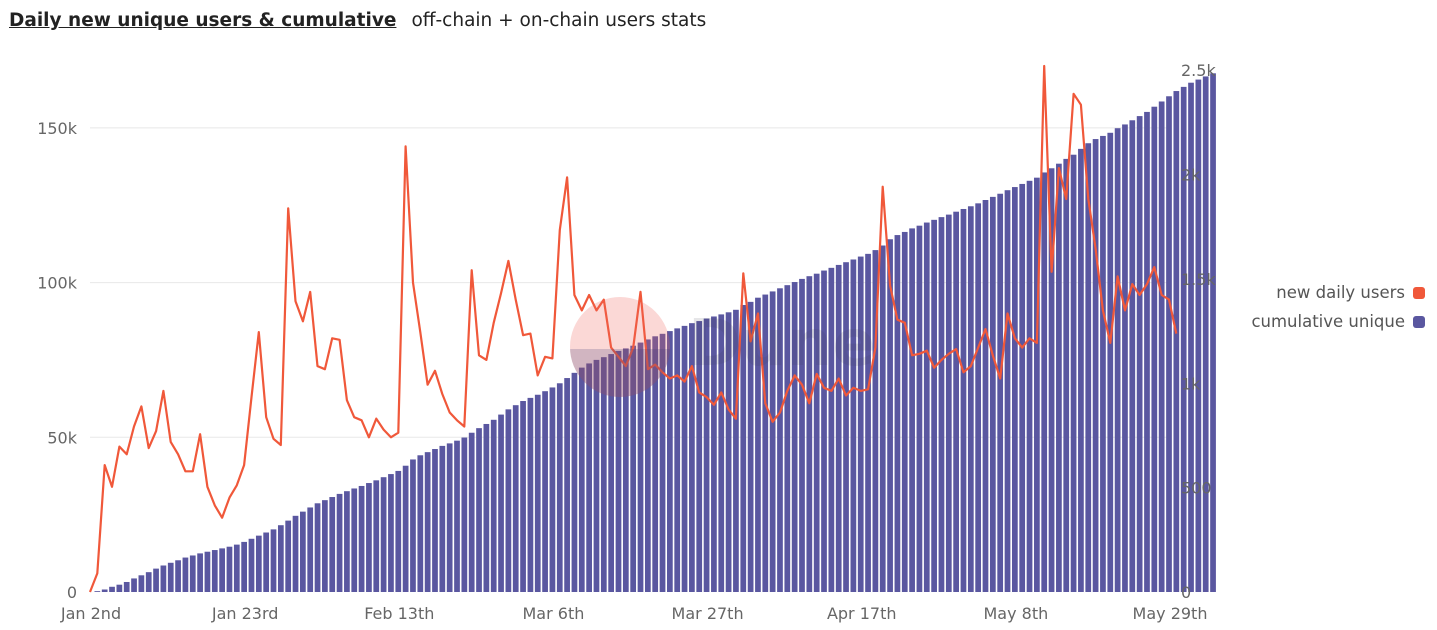 The image size is (1437, 630). I want to click on y-right-tick-label: 0, so click(1186, 592).